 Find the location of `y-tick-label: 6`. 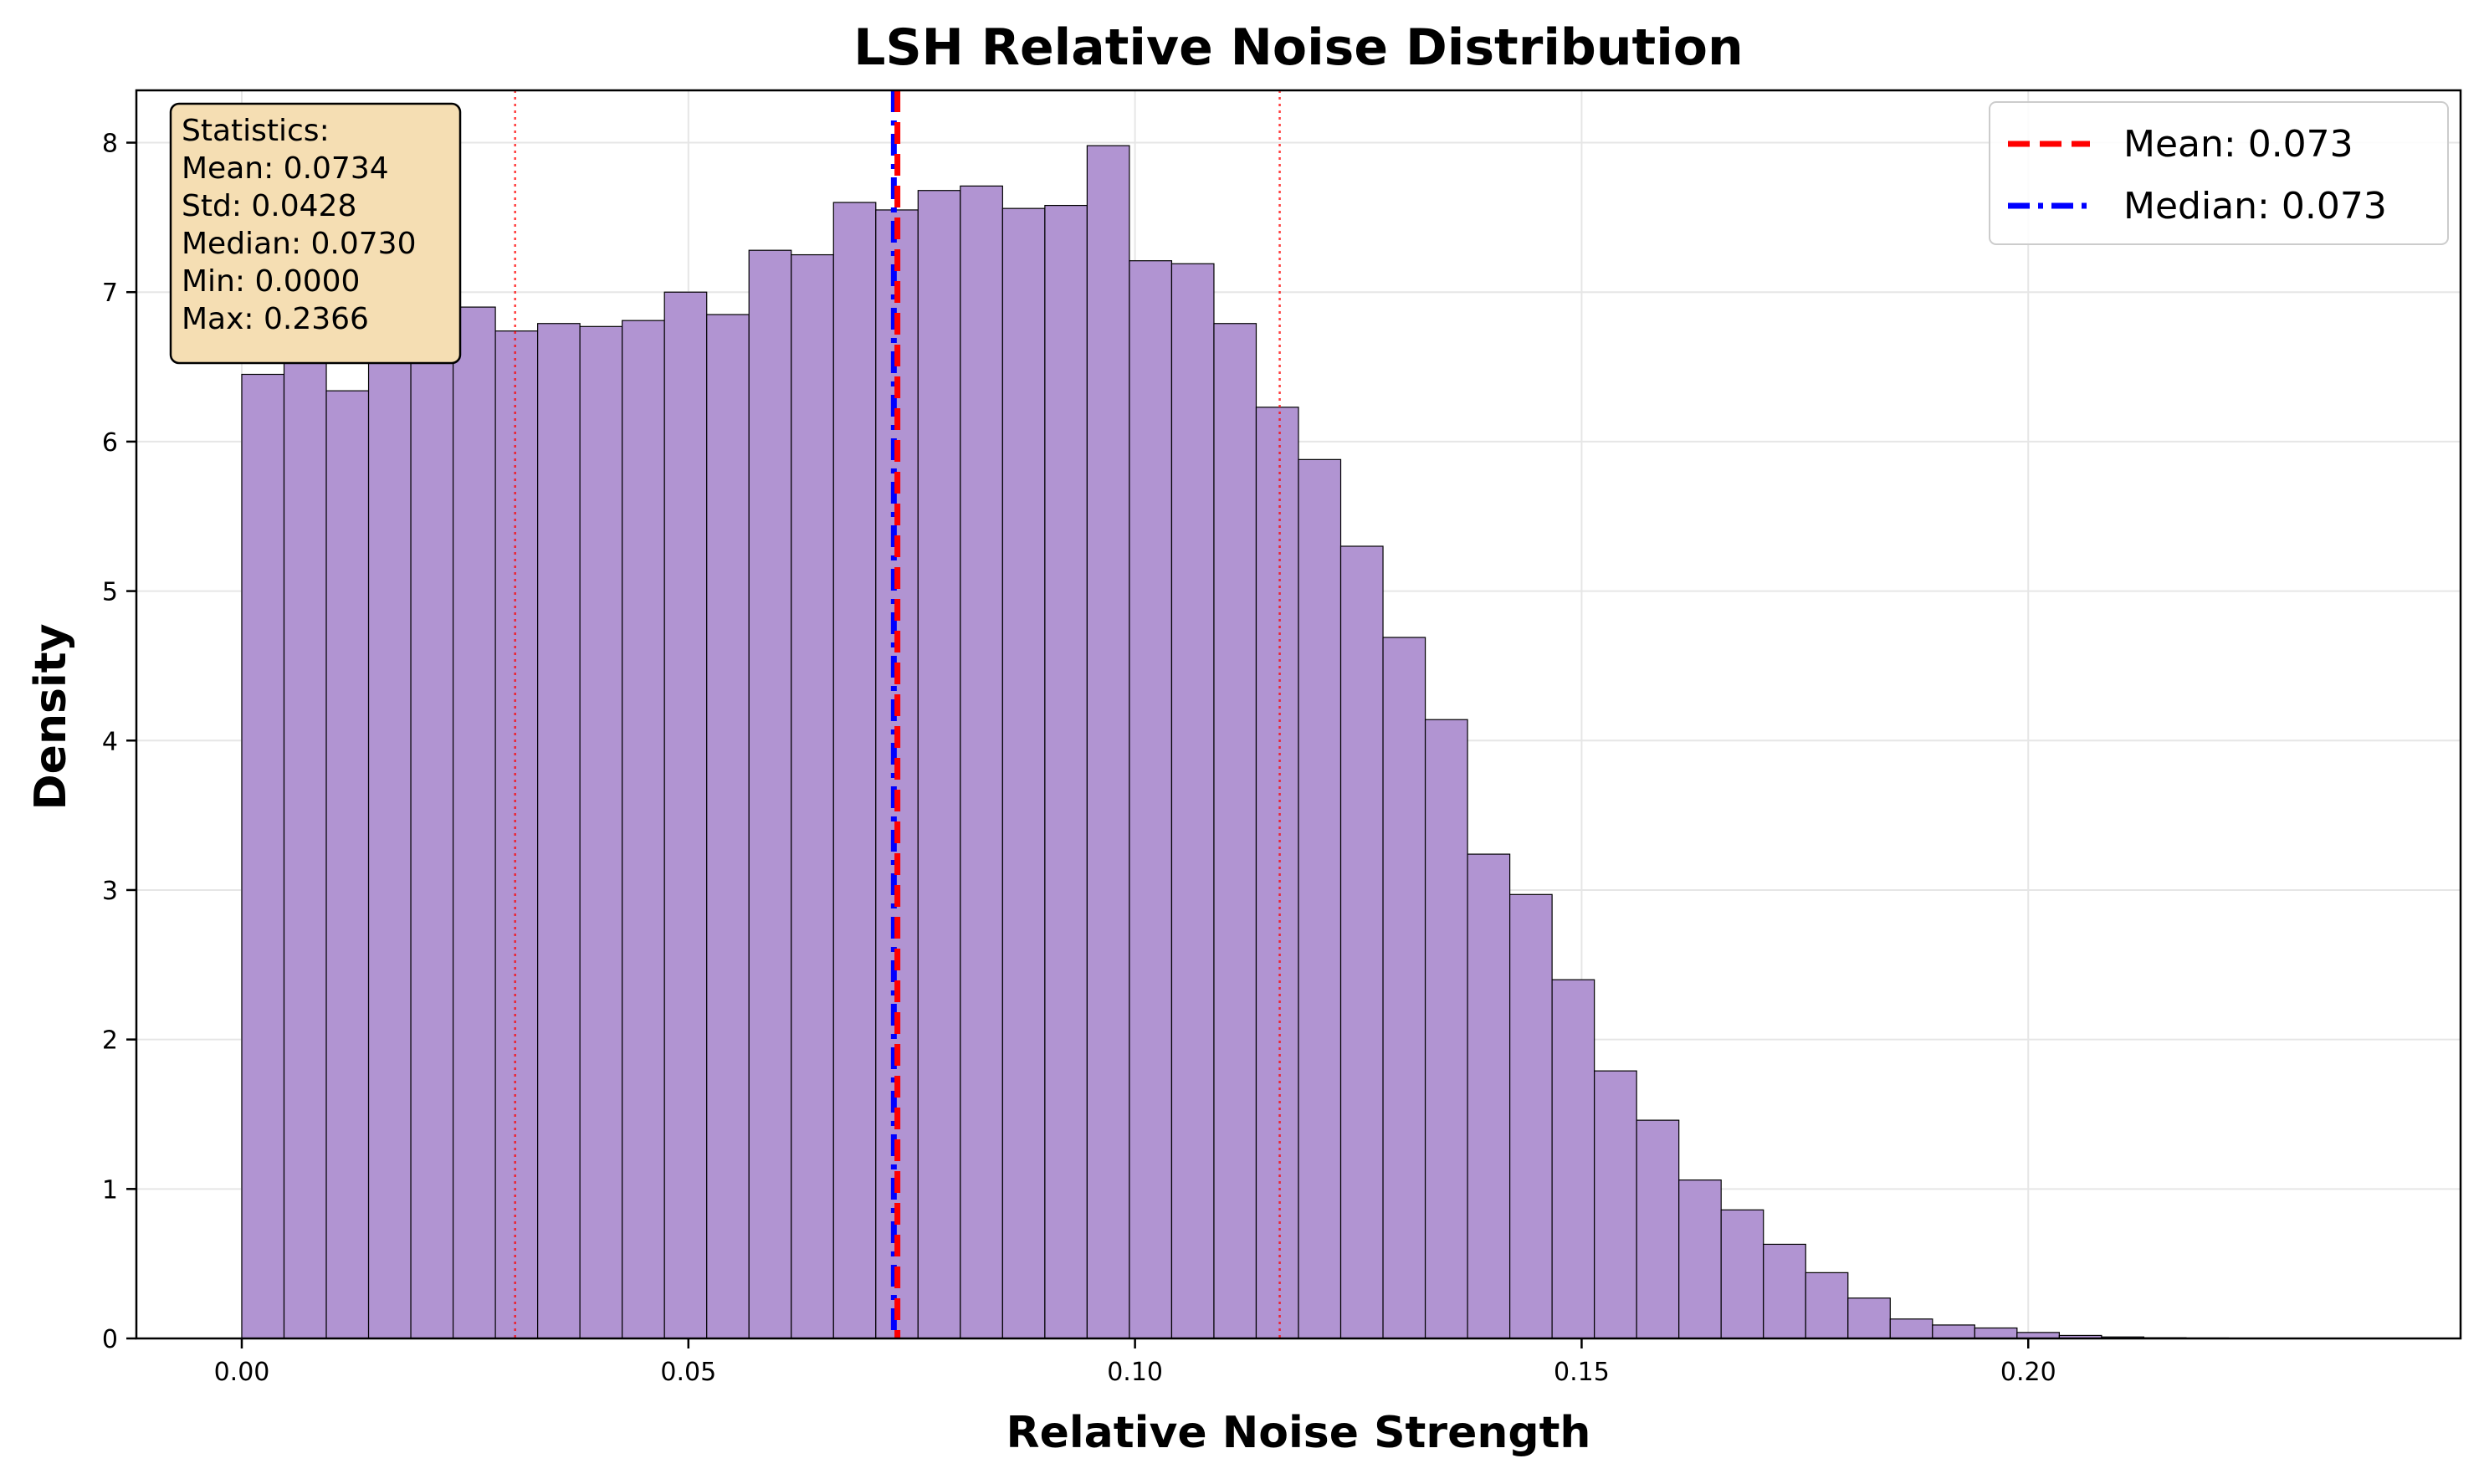

y-tick-label: 6 is located at coordinates (110, 443).